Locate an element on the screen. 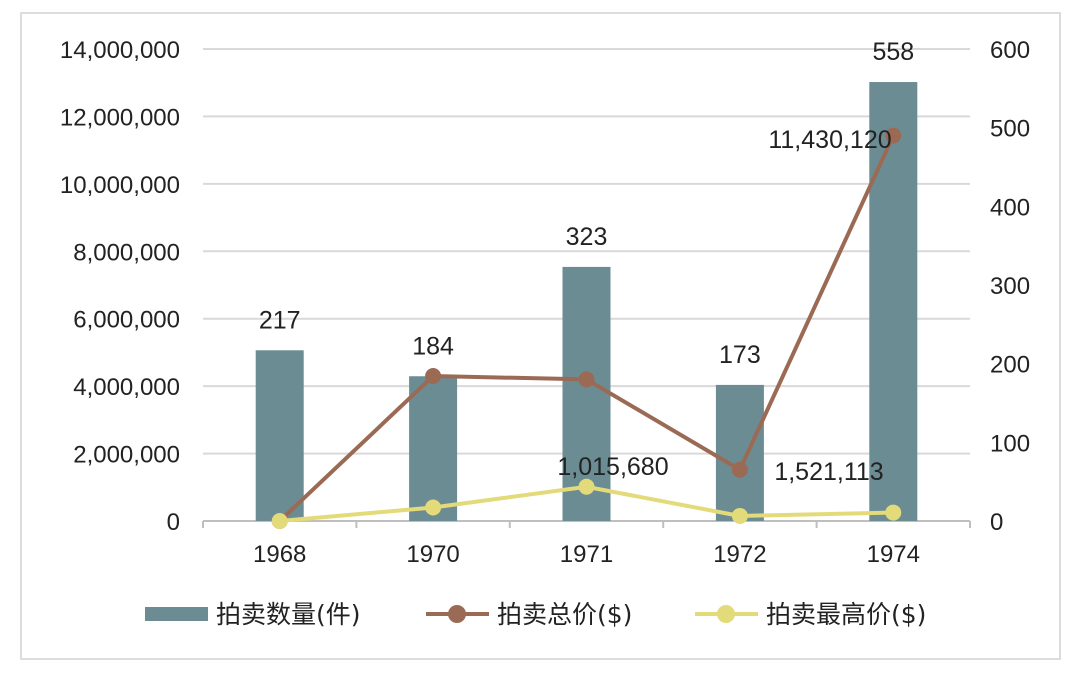 The height and width of the screenshot is (675, 1080). left-axis-tick-label: 12,000,000 is located at coordinates (120, 117).